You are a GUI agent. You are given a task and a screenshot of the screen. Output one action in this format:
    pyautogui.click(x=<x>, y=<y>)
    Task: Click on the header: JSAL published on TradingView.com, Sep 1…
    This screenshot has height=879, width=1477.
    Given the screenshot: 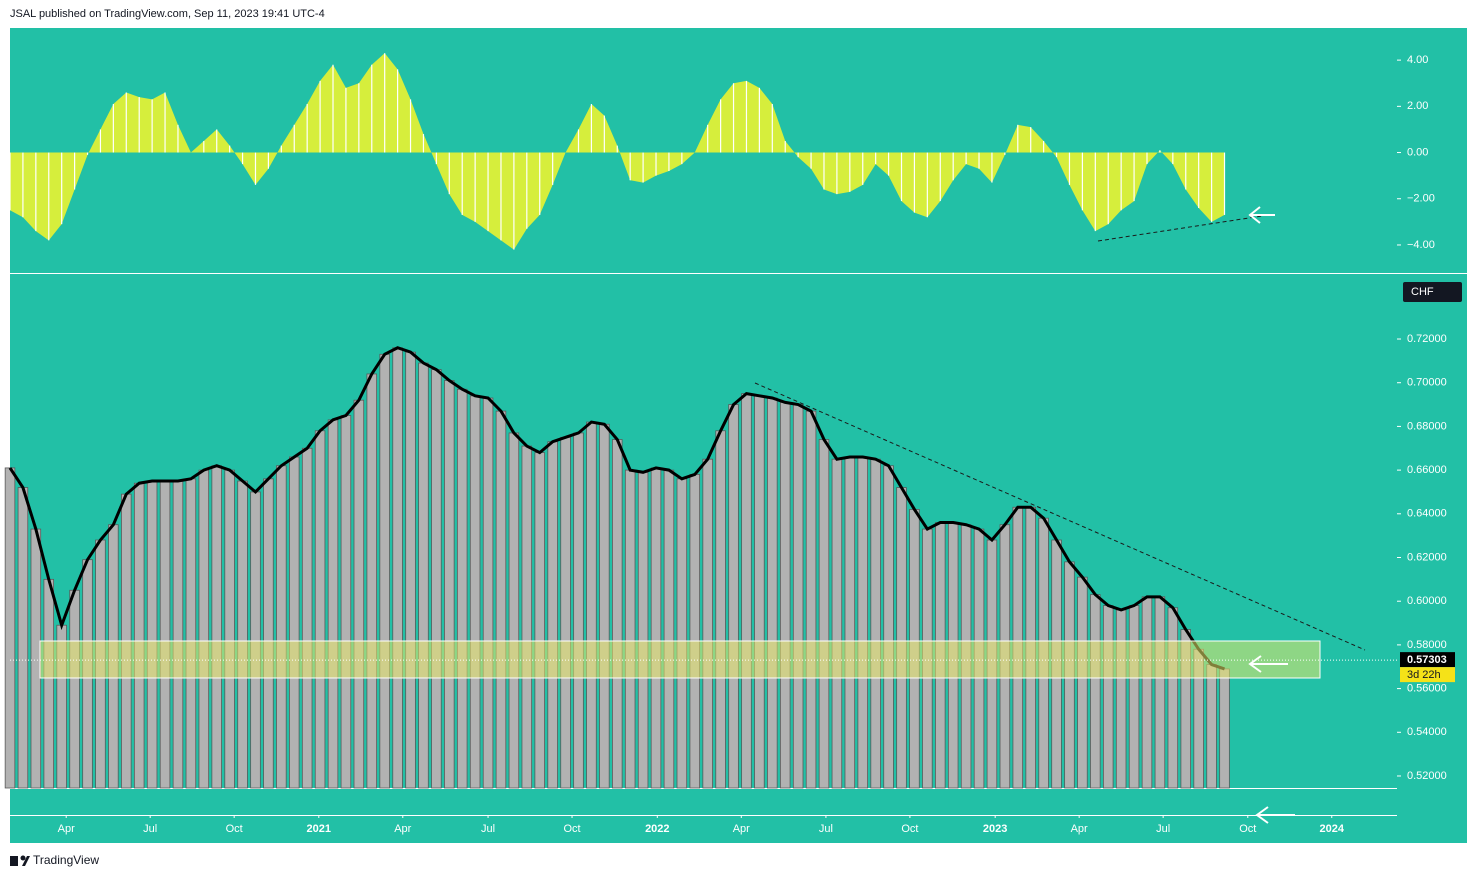 What is the action you would take?
    pyautogui.click(x=167, y=14)
    